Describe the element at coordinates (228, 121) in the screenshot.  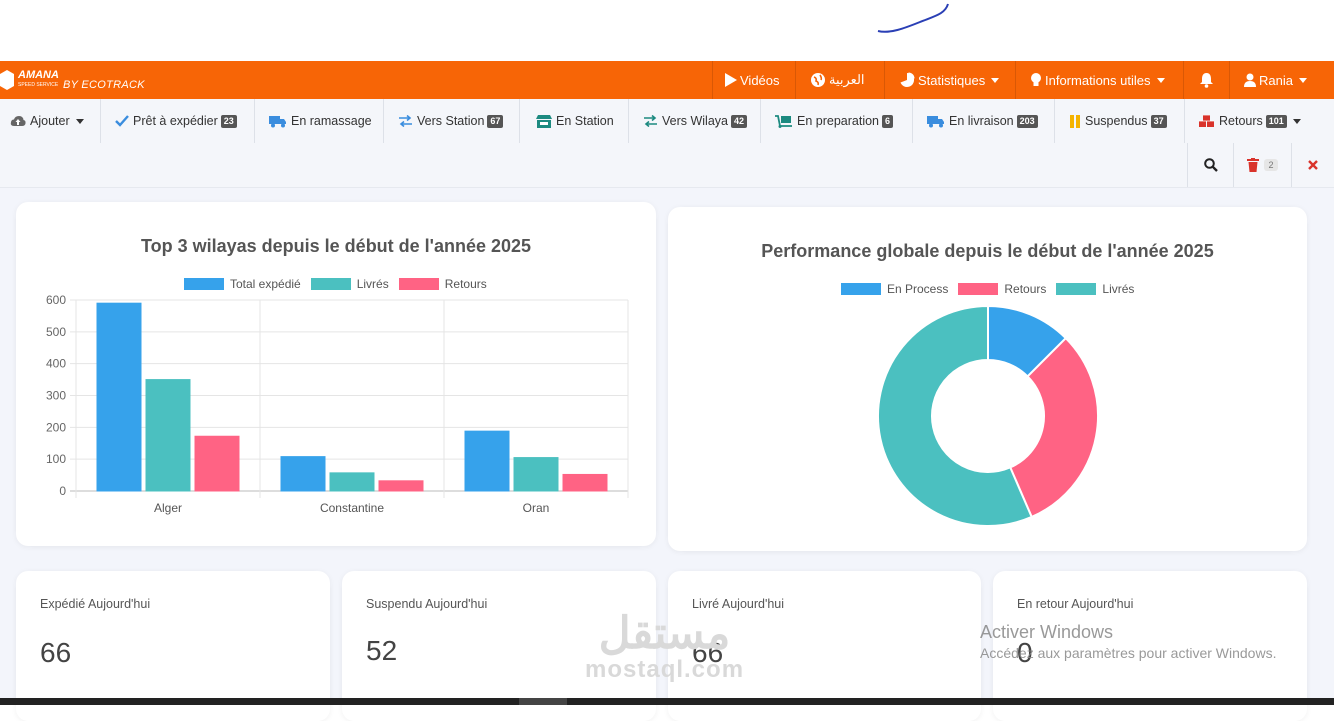
I see `count-badge: 23` at that location.